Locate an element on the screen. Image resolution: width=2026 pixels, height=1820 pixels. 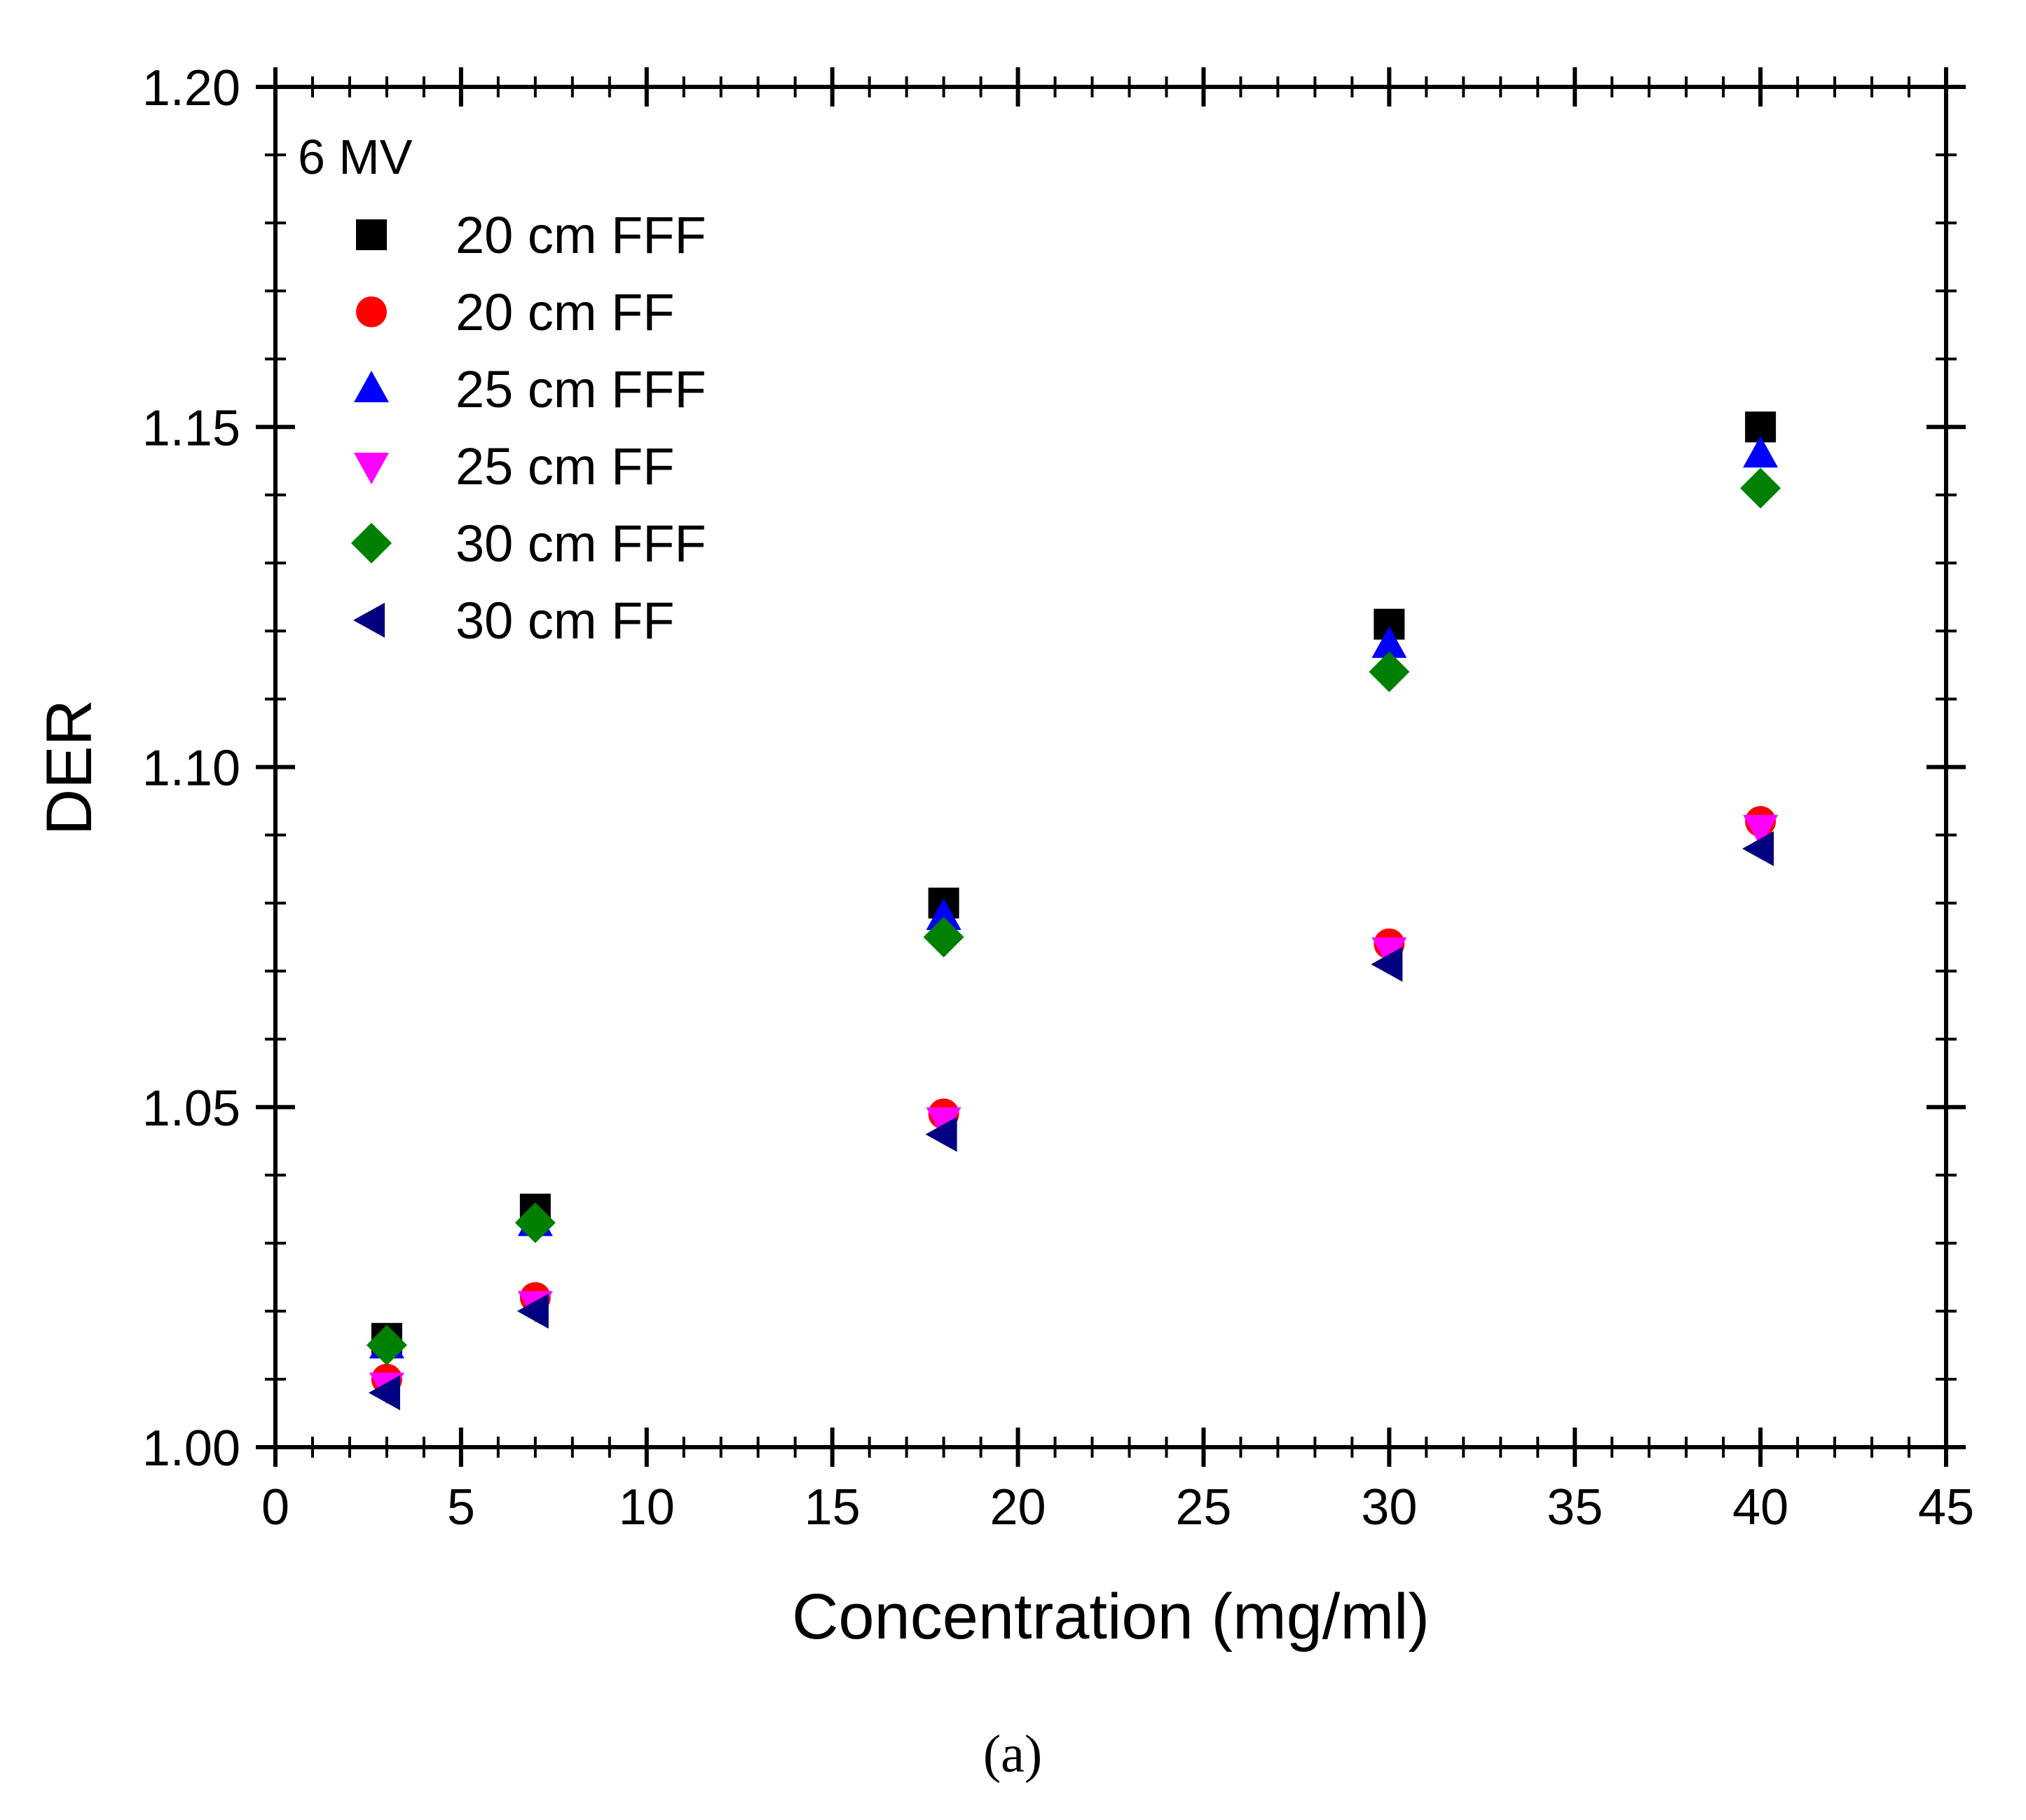
x-tick-label: 25 is located at coordinates (1203, 1507).